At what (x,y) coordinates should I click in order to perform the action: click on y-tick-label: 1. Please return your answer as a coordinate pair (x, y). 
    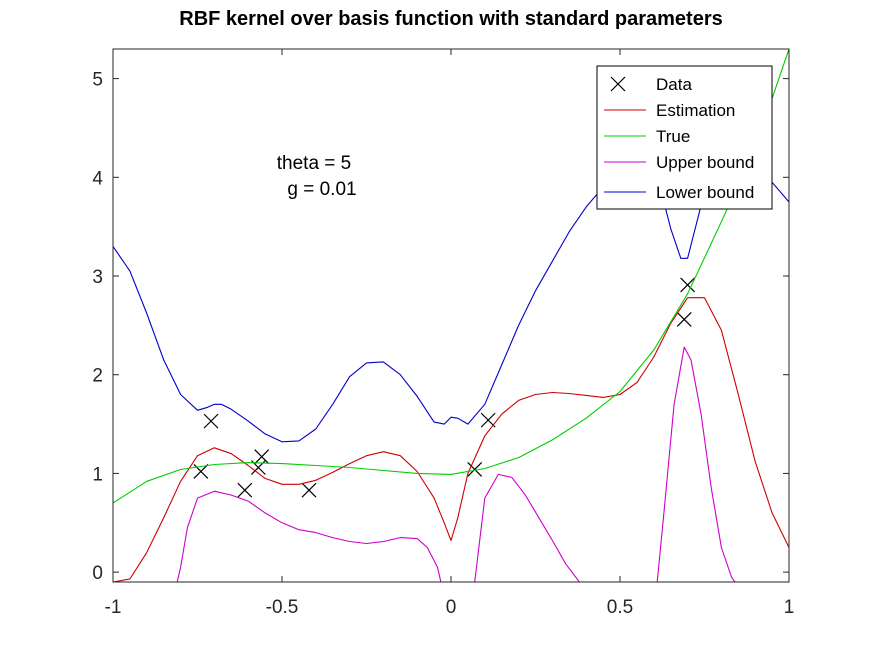
    Looking at the image, I should click on (97, 474).